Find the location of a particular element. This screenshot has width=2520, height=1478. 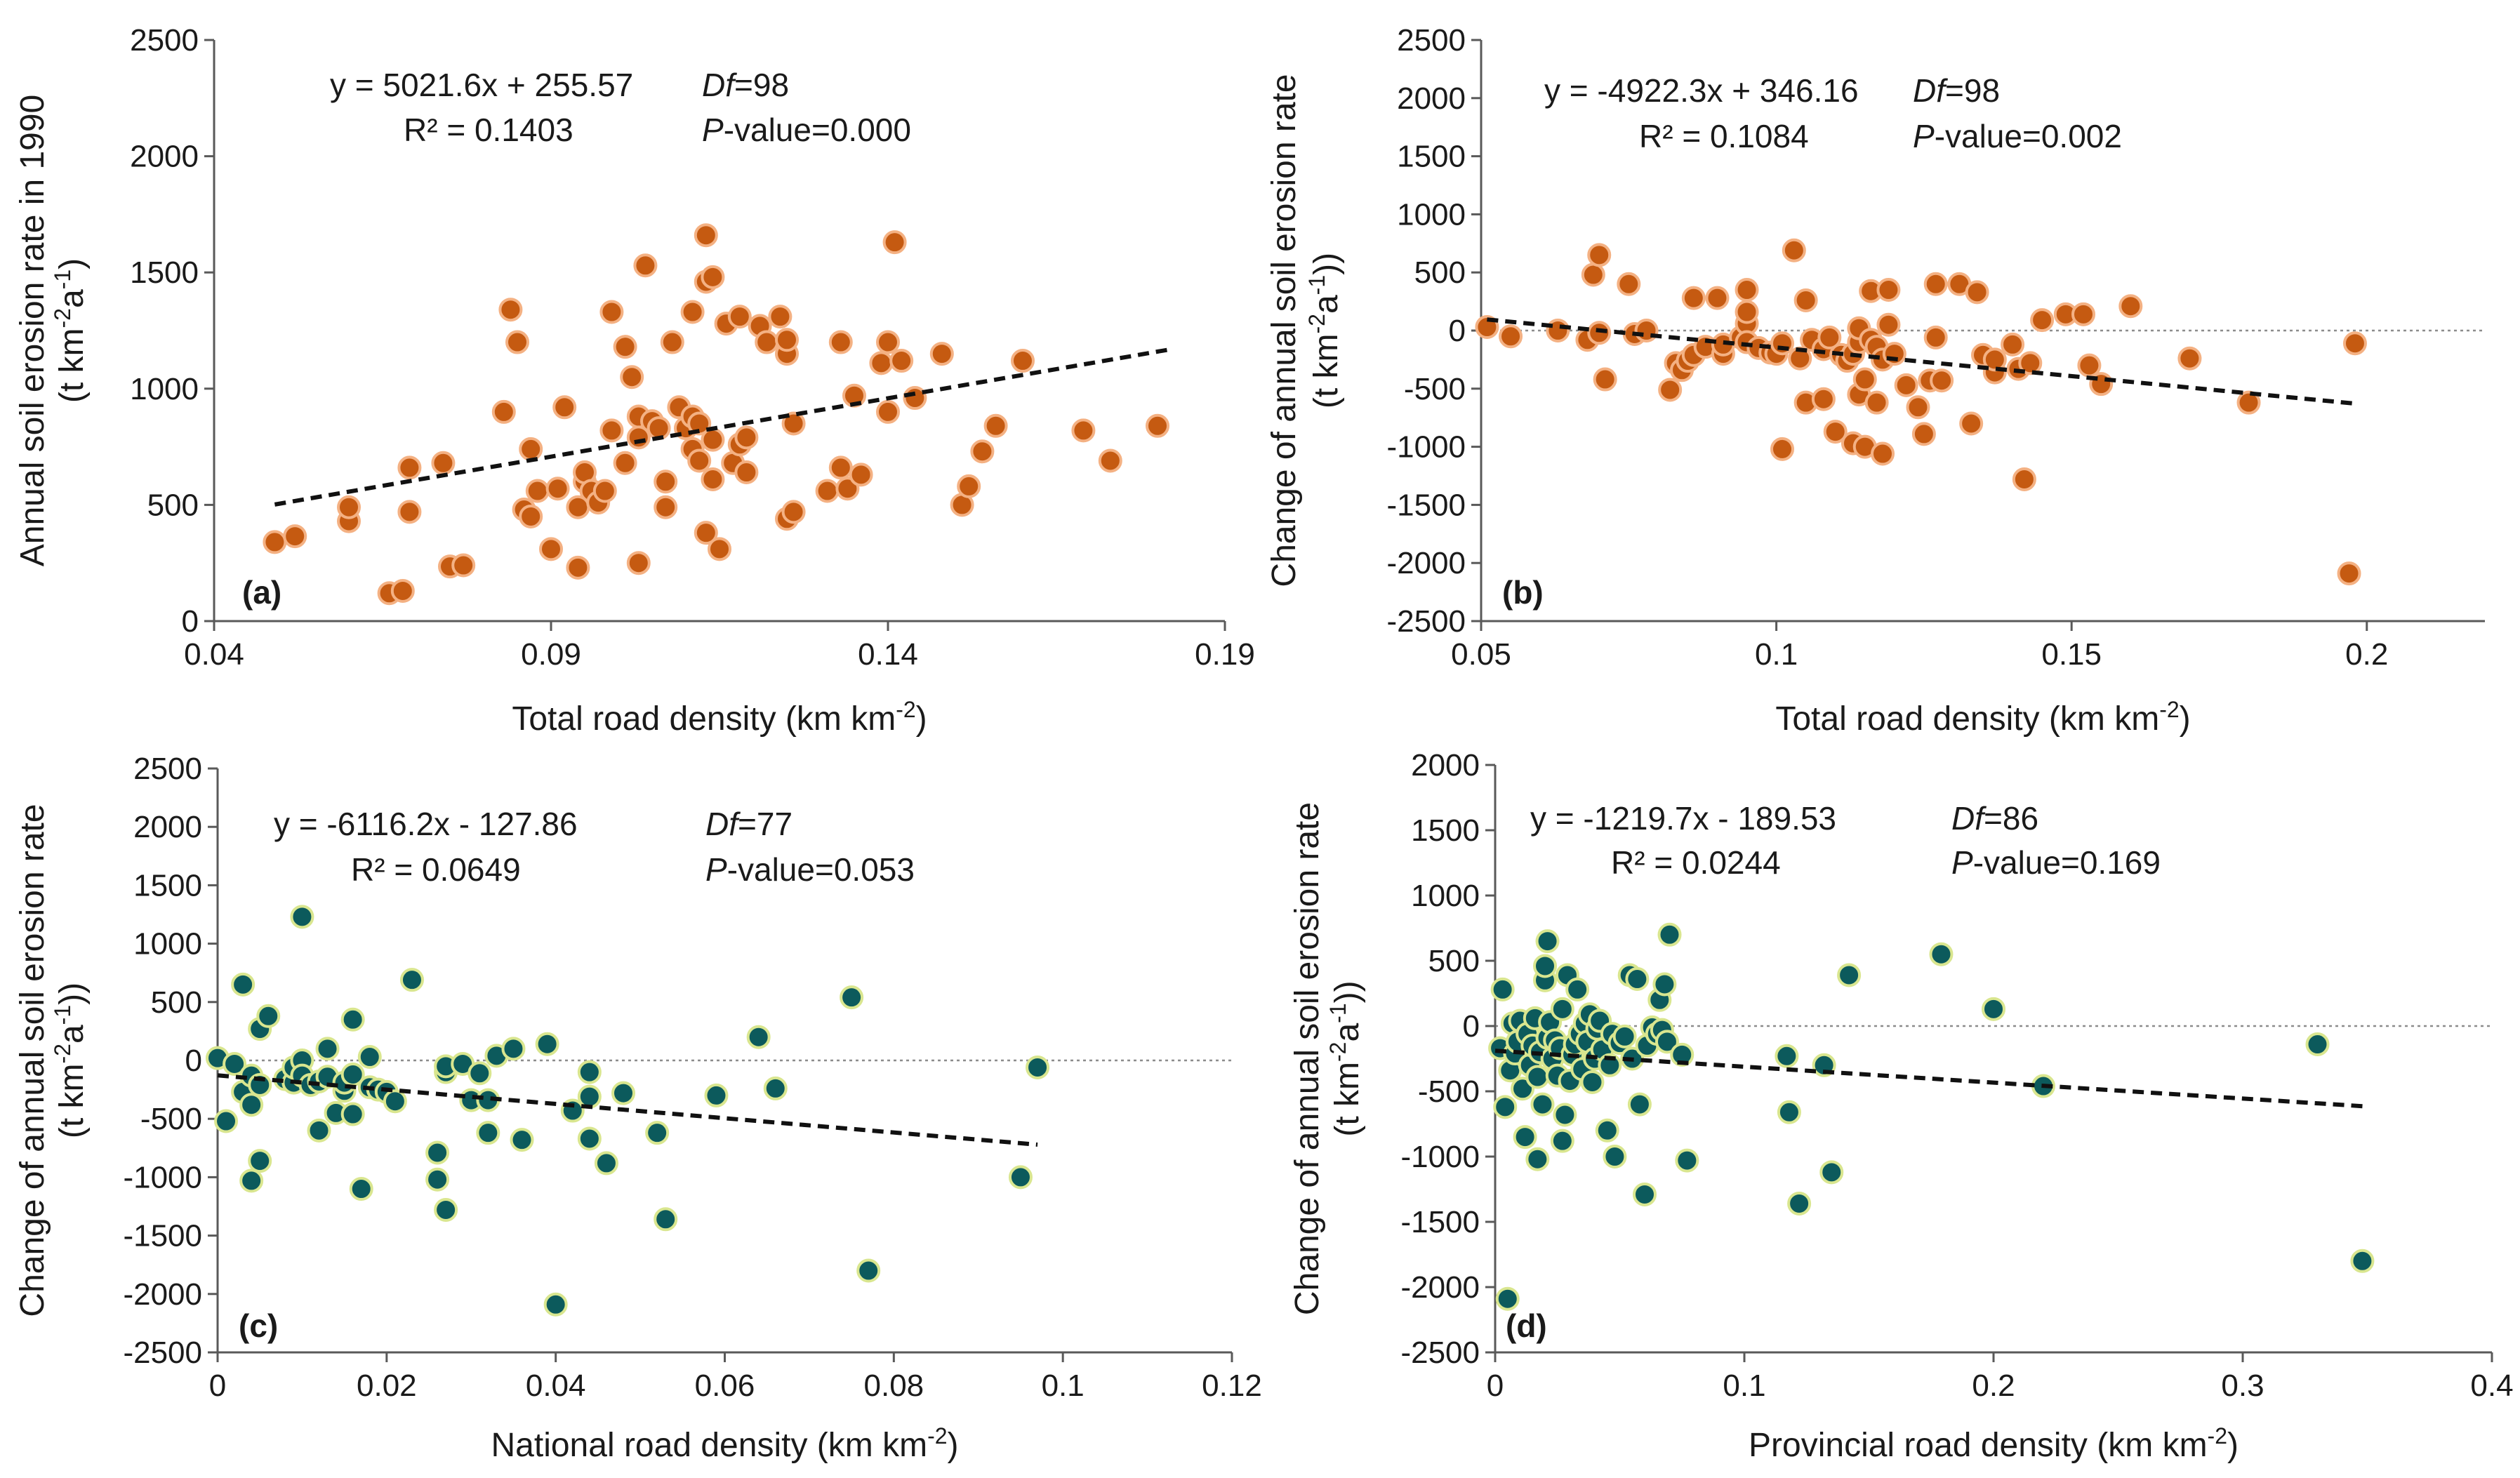

x-tick-label: 0.19 is located at coordinates (1225, 654).